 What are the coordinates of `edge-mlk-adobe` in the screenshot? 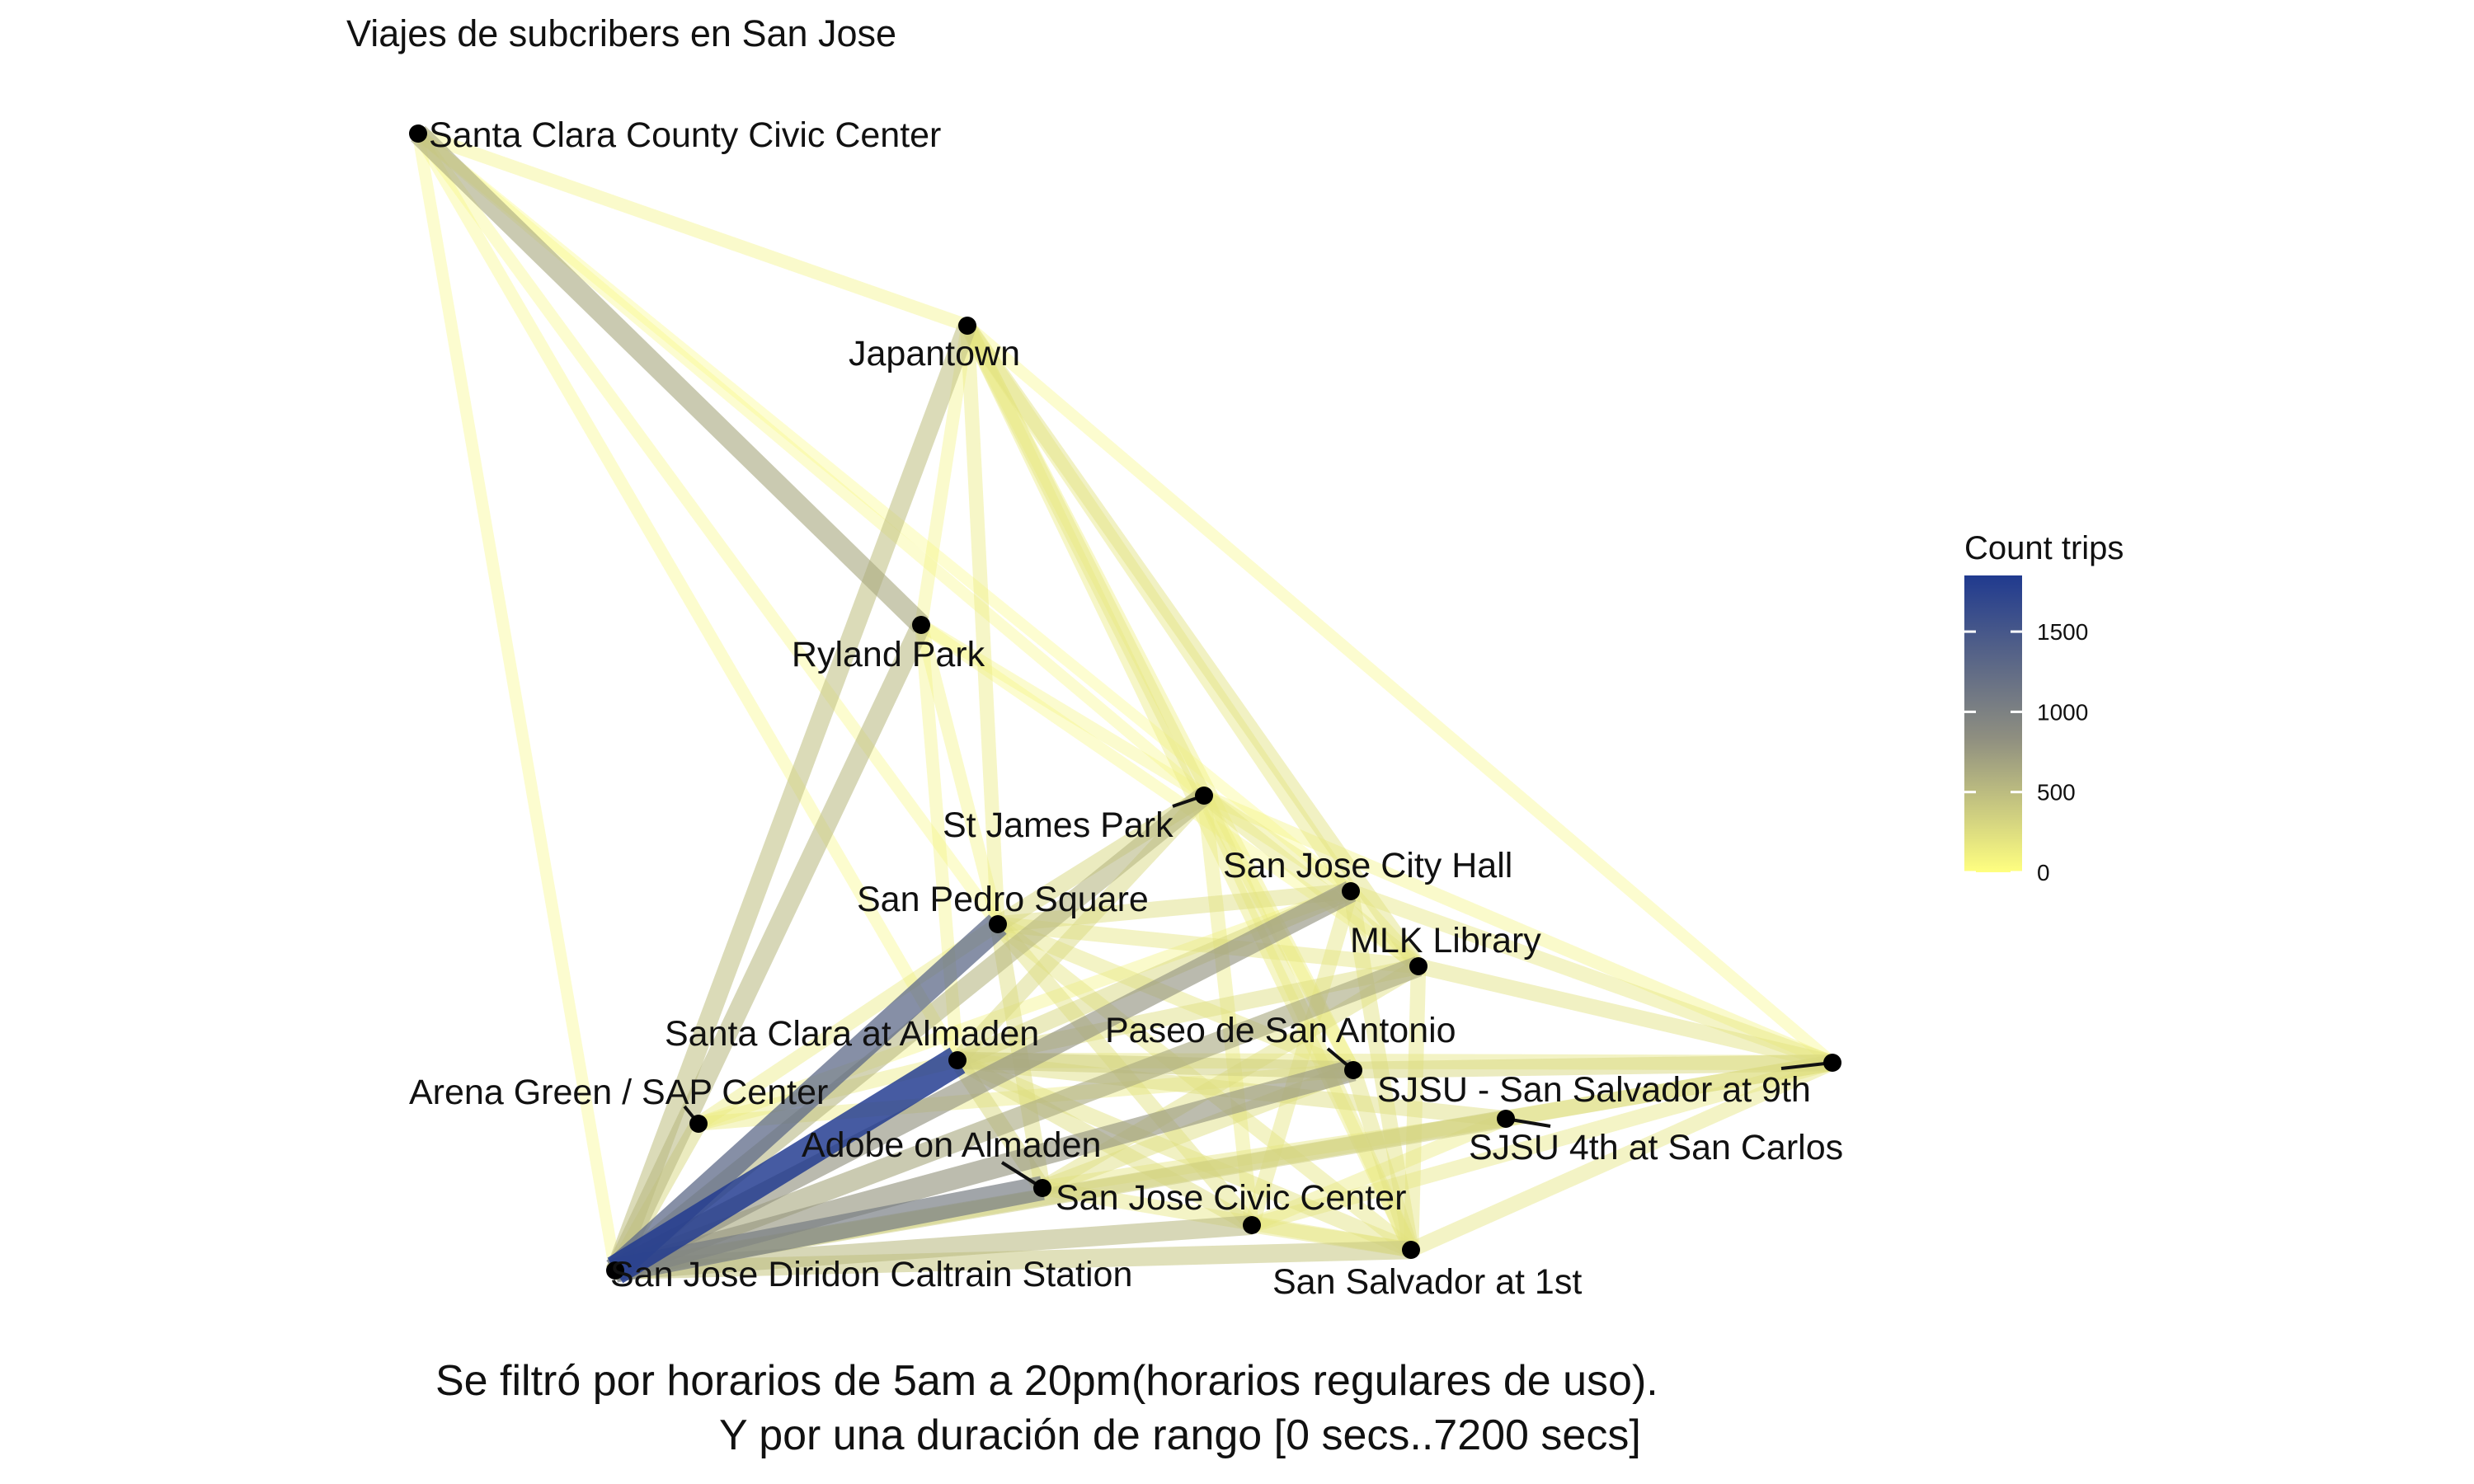 It's located at (1230, 1077).